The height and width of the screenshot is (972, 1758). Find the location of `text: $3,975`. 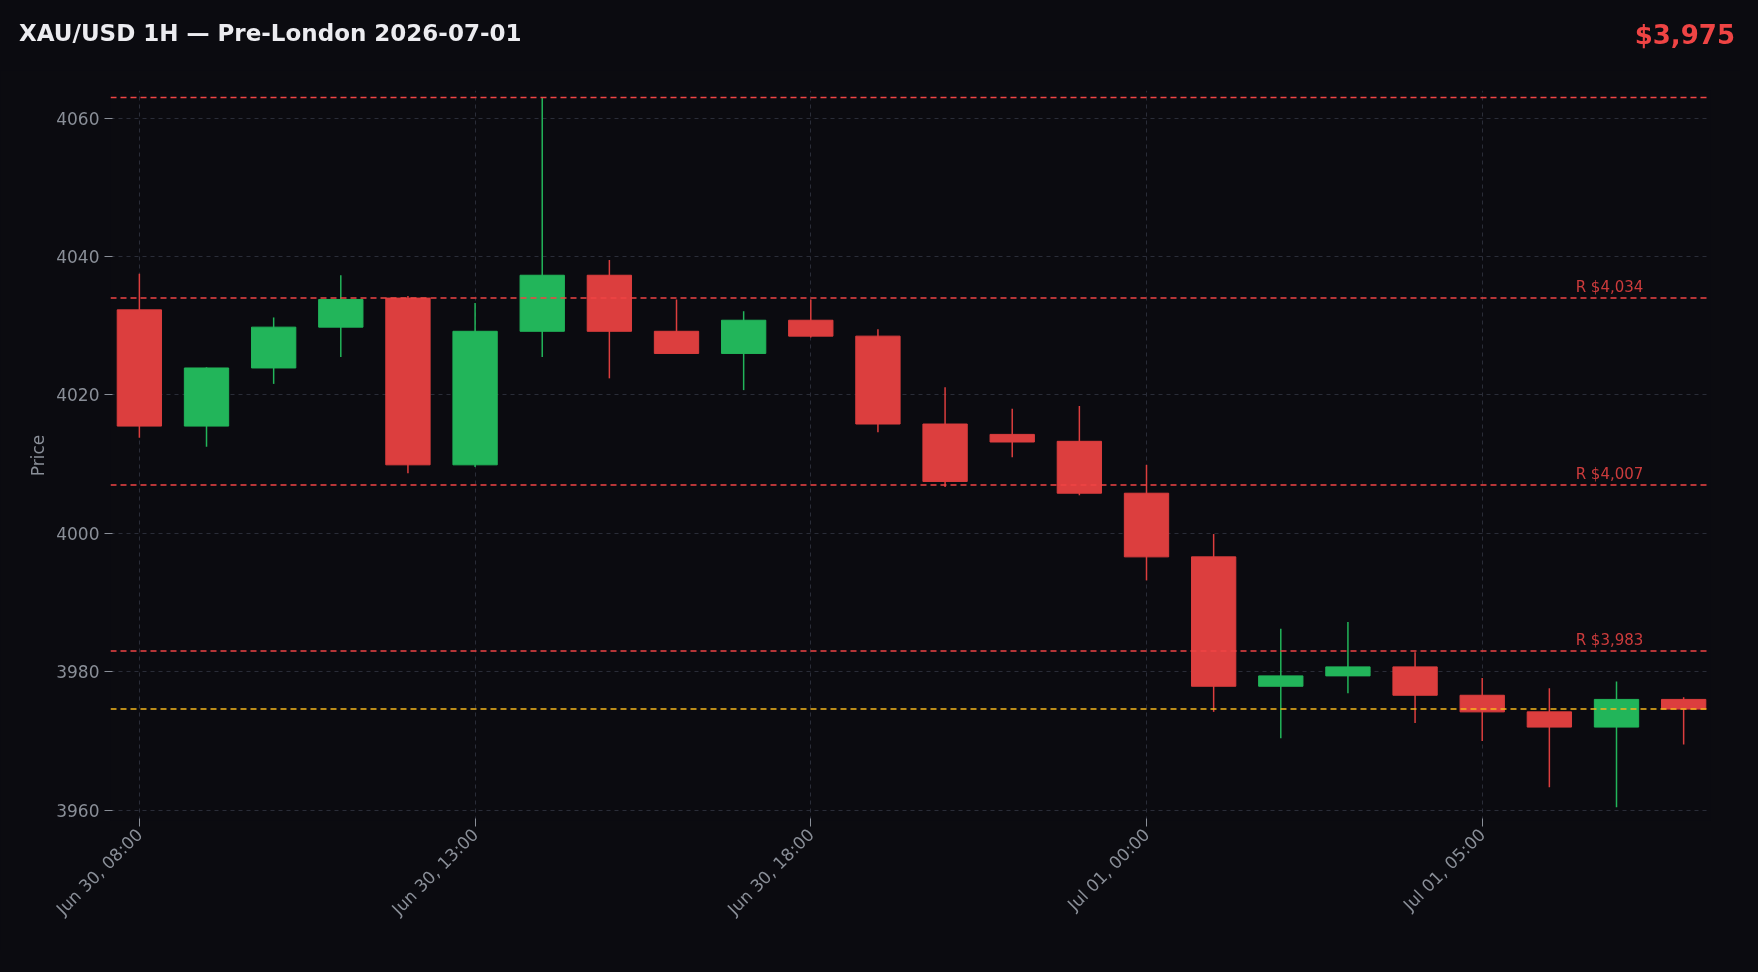

text: $3,975 is located at coordinates (1684, 35).